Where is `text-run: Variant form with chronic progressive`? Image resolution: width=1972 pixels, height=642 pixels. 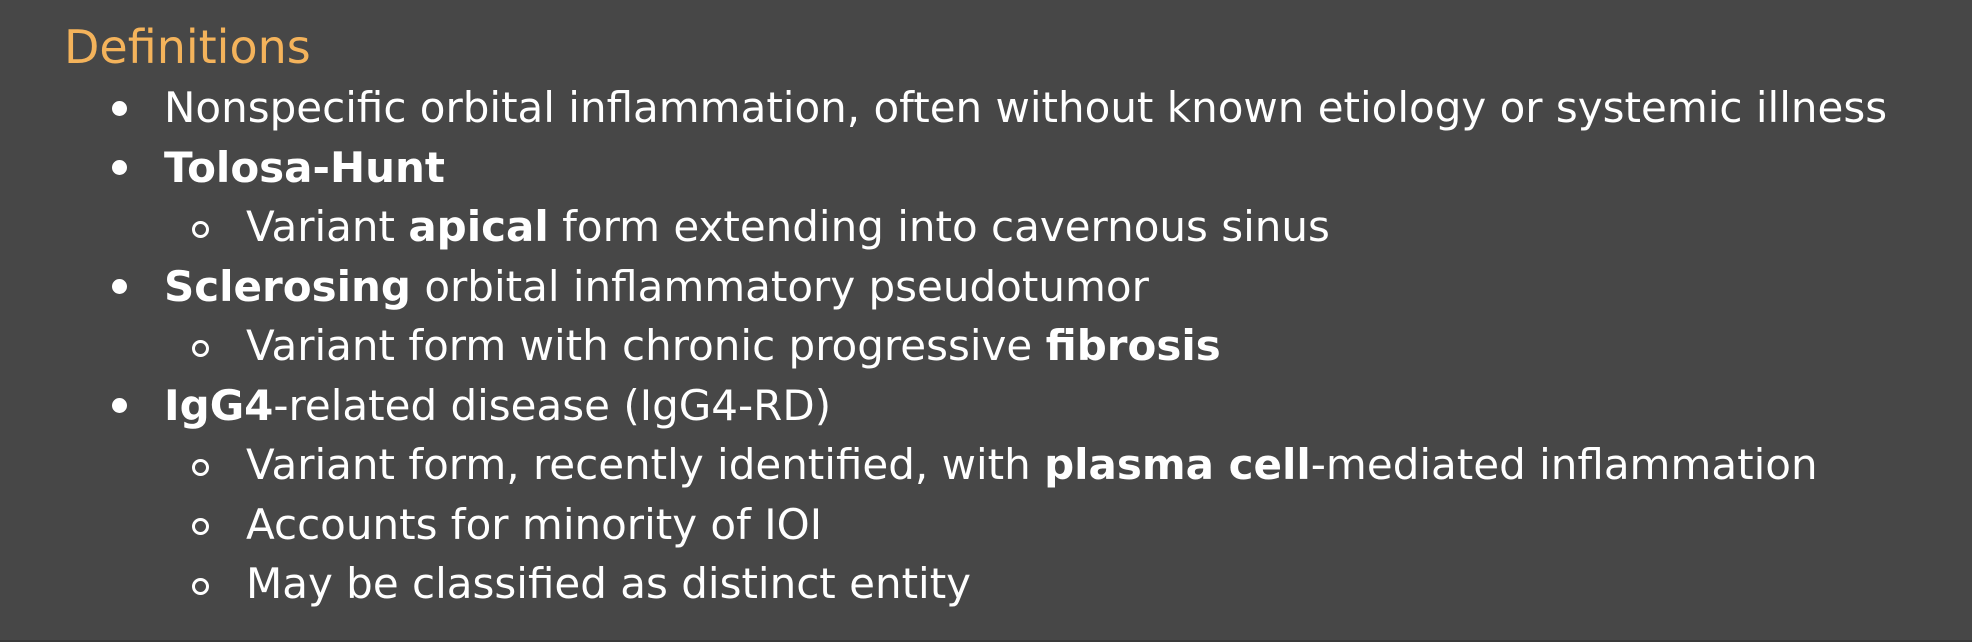 text-run: Variant form with chronic progressive is located at coordinates (646, 345).